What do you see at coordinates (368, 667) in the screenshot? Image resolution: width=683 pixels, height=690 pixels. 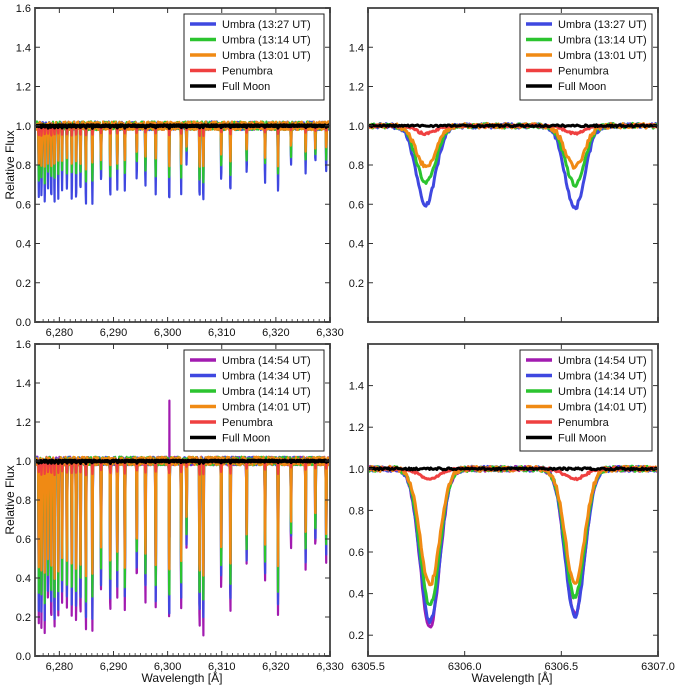 I see `x-tick-label: 6305.5` at bounding box center [368, 667].